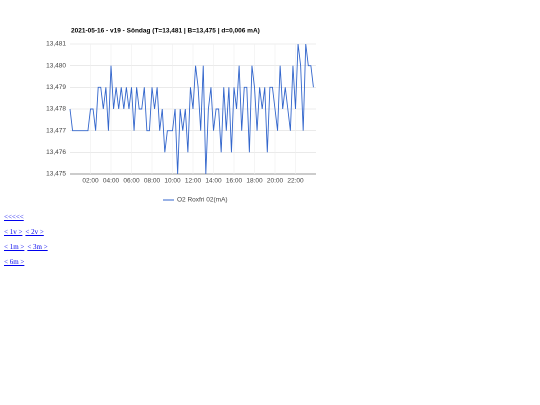 The height and width of the screenshot is (405, 540). I want to click on x-tick-label: 04:00, so click(111, 181).